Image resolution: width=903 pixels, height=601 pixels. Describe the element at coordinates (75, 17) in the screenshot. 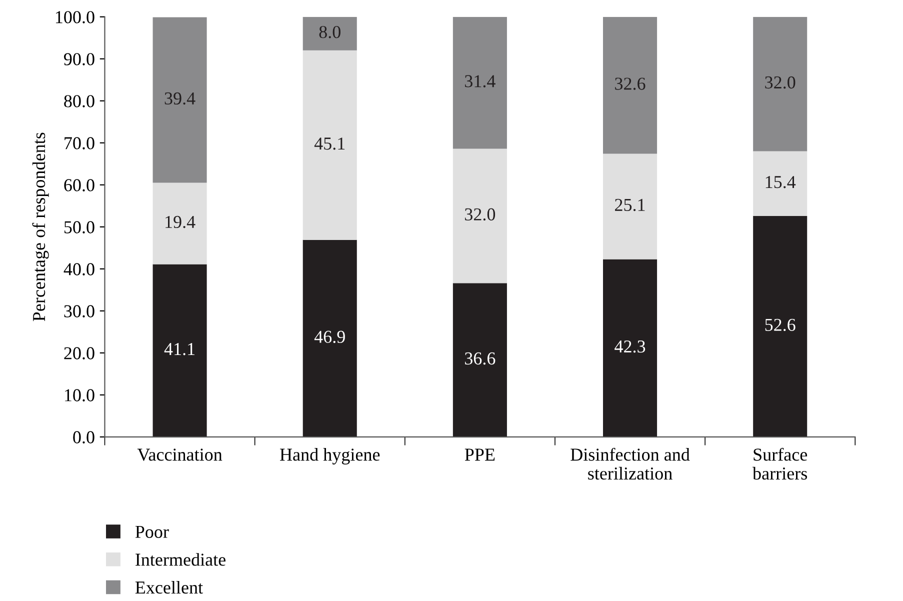

I see `y-tick-label: 100.0` at that location.